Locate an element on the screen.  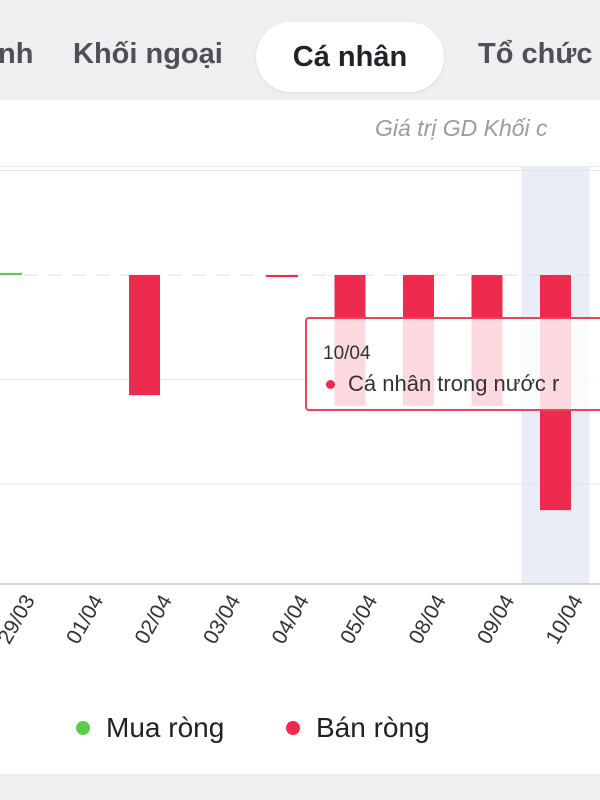
legend-item-mua-rong: Mua ròng is located at coordinates (150, 728).